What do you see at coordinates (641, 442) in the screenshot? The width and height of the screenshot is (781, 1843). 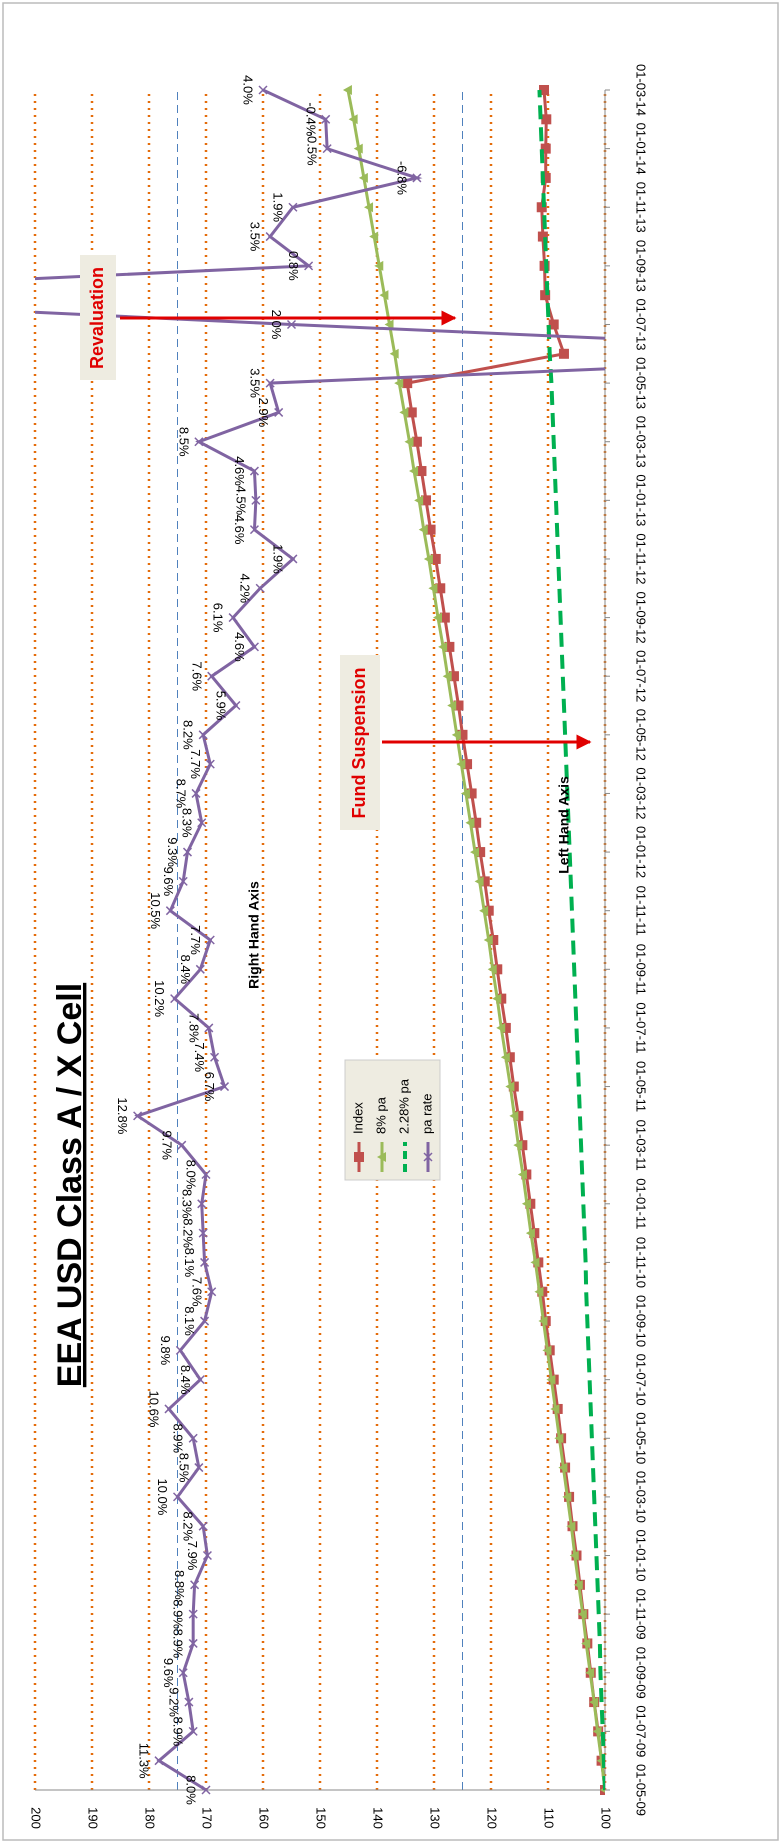 I see `x-tick-label: 01-03-13` at bounding box center [641, 442].